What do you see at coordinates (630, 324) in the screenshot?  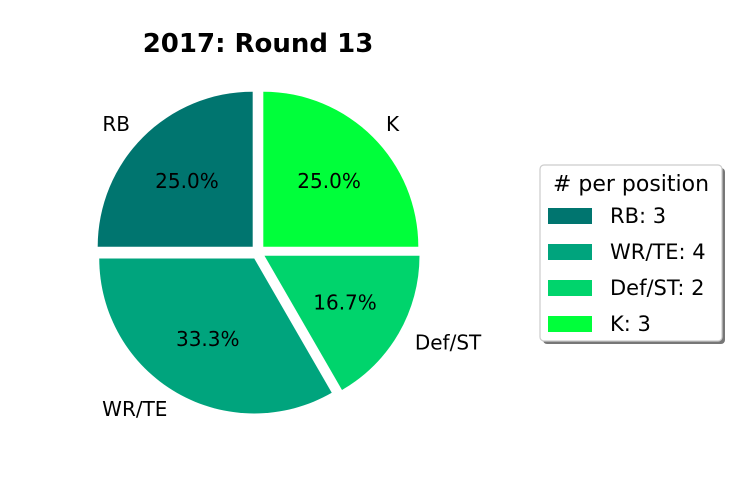 I see `legend-entry-label: K: 3` at bounding box center [630, 324].